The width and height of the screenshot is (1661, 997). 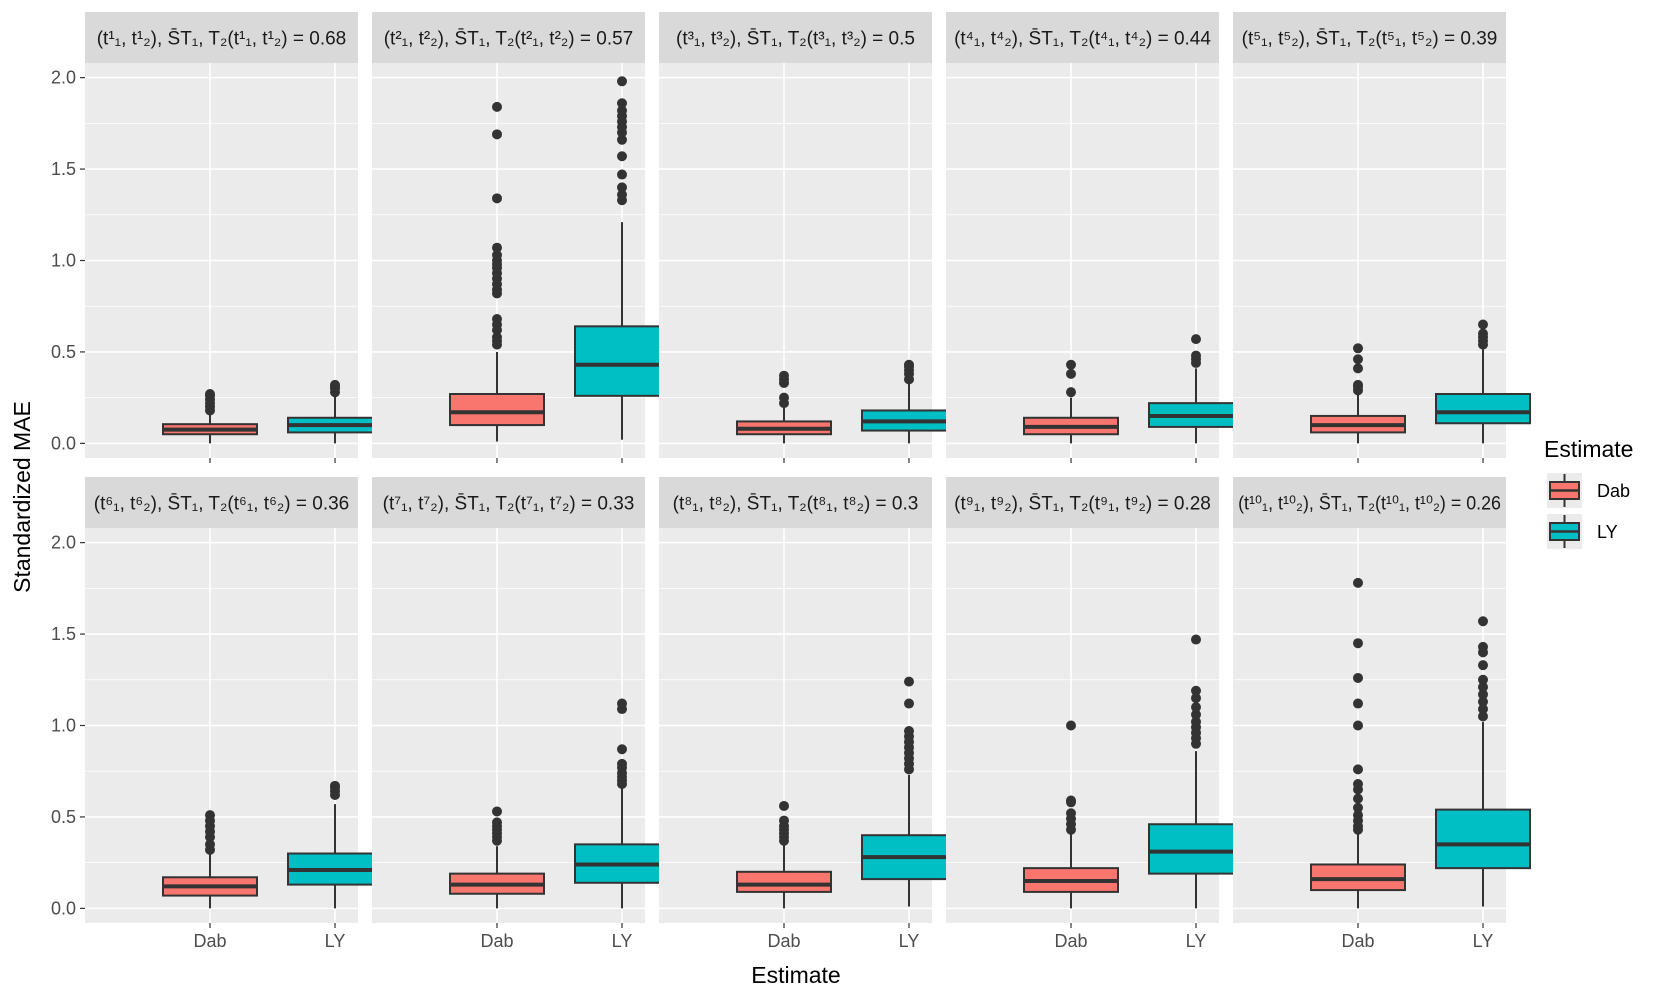 I want to click on facet-panel-9: (t⁹₁, t⁹₂), S̄T₁, T₂(t⁹₁, t⁹₂) = 0.28, so click(x=1095, y=700).